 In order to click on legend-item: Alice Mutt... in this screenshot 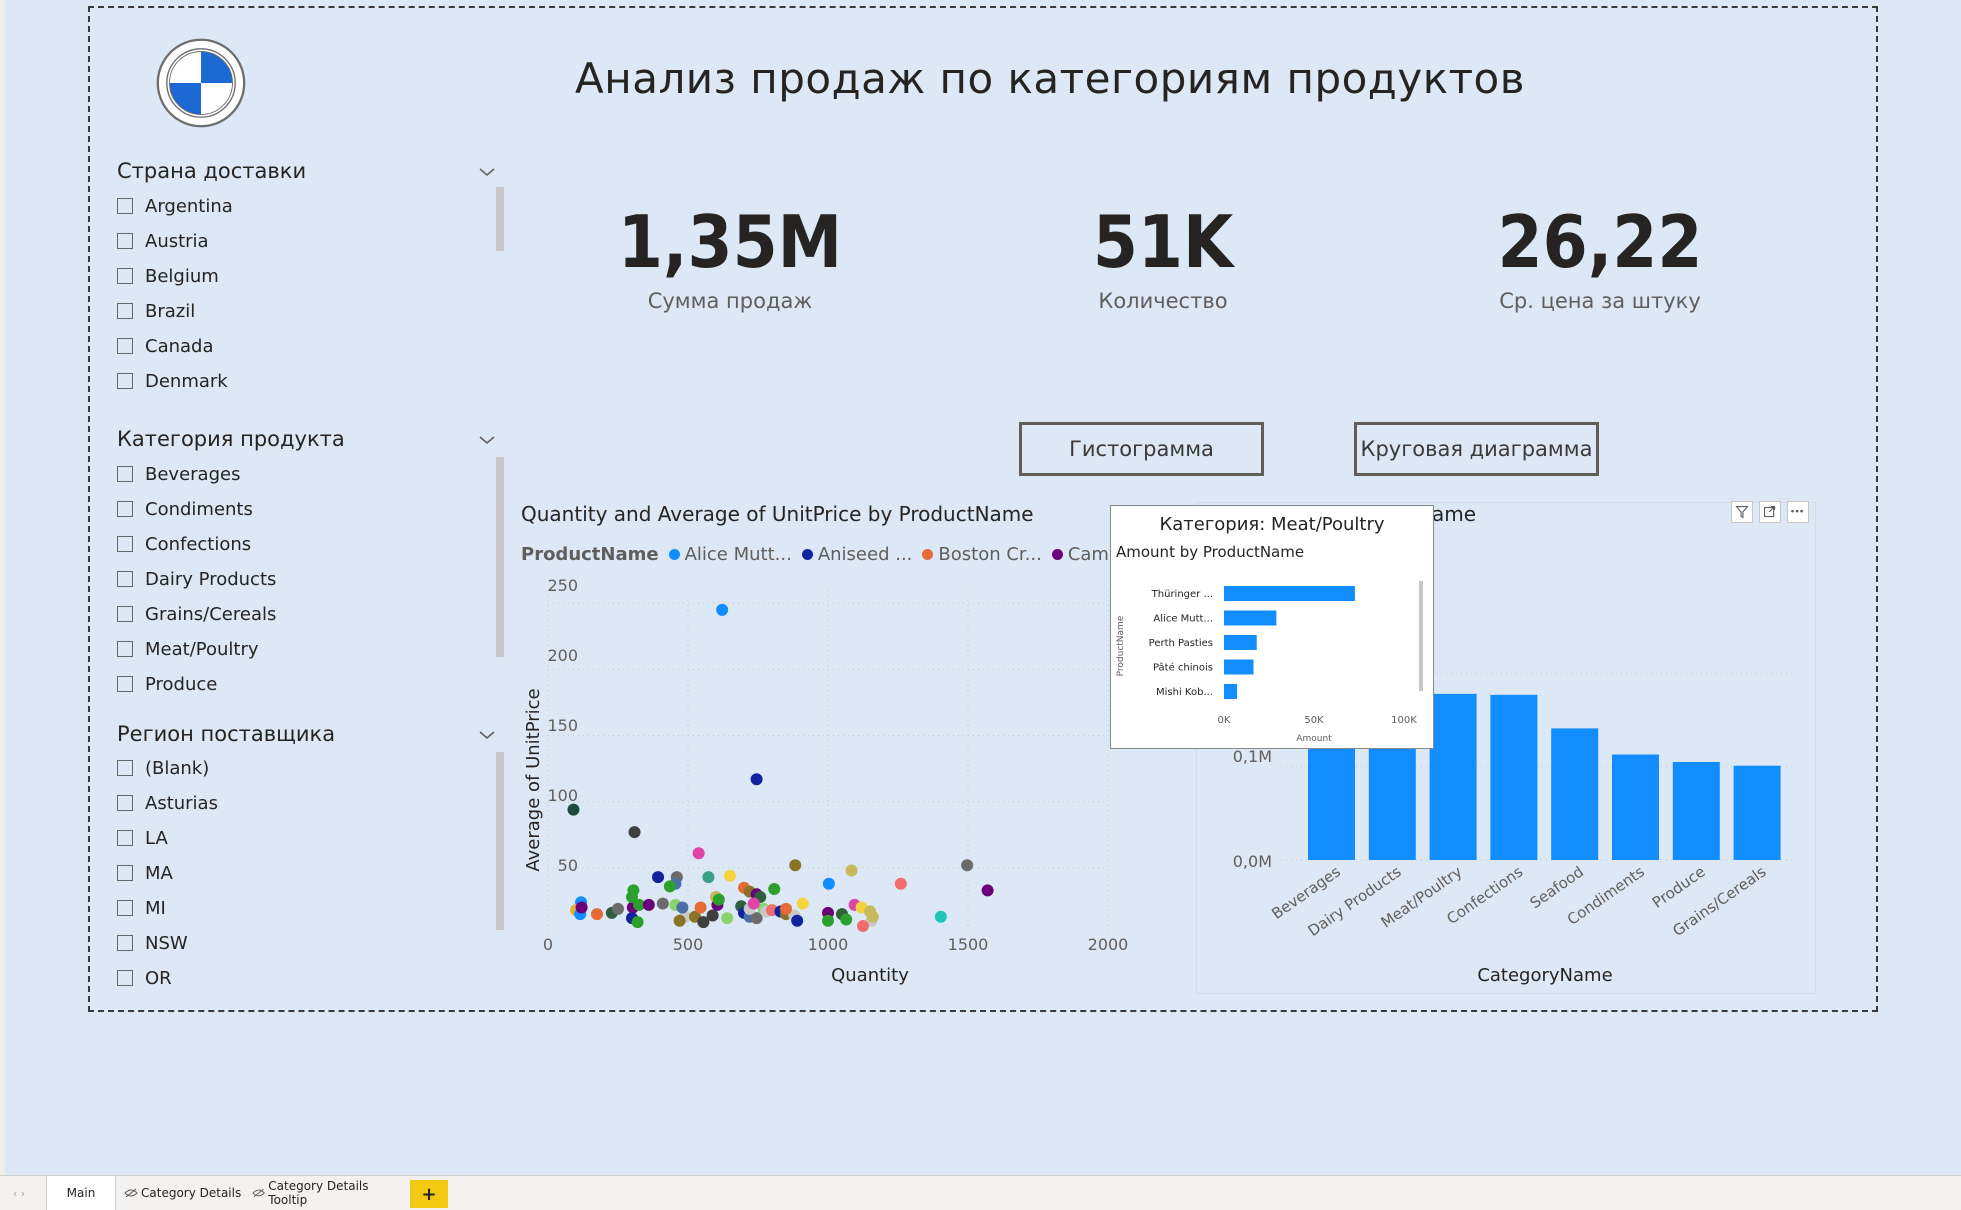, I will do `click(738, 554)`.